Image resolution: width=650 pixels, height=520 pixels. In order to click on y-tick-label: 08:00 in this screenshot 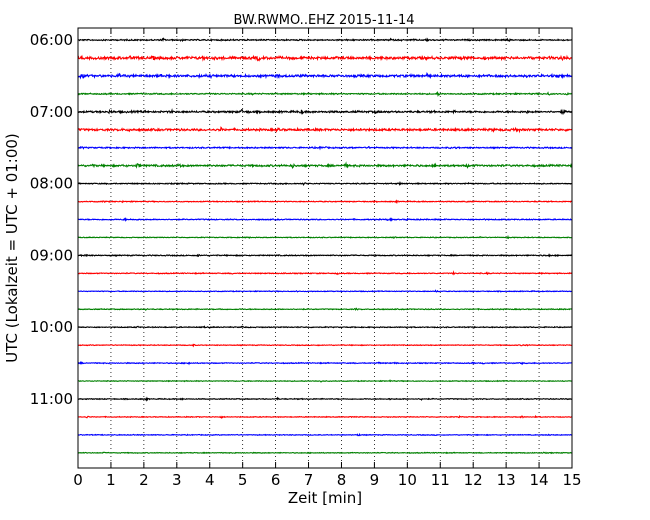, I will do `click(51, 184)`.